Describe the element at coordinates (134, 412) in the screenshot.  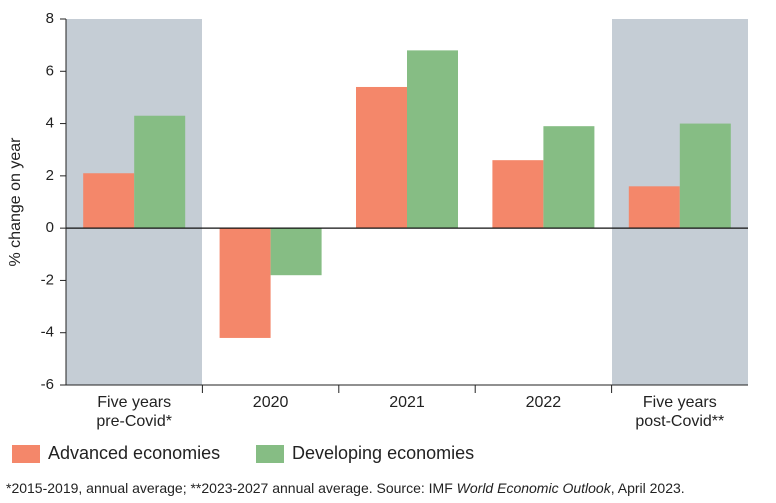
I see `x-tick-label: Five years pre-Covid*` at that location.